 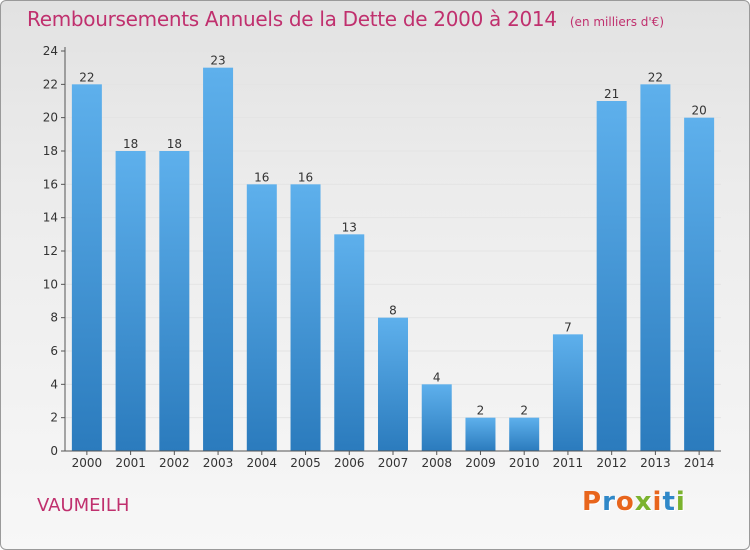 I want to click on logo-letter: o, so click(x=625, y=502).